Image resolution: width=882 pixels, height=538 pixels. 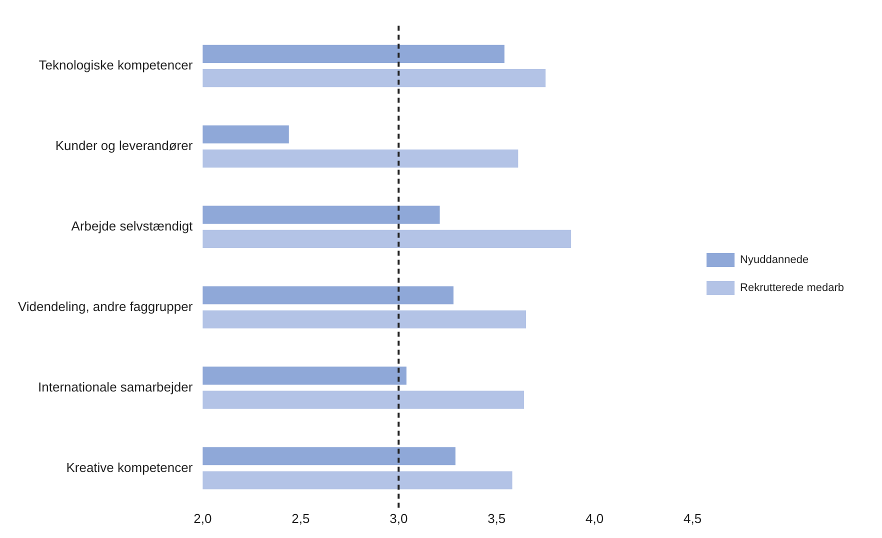 What do you see at coordinates (595, 518) in the screenshot?
I see `x-tick-label: 4,0` at bounding box center [595, 518].